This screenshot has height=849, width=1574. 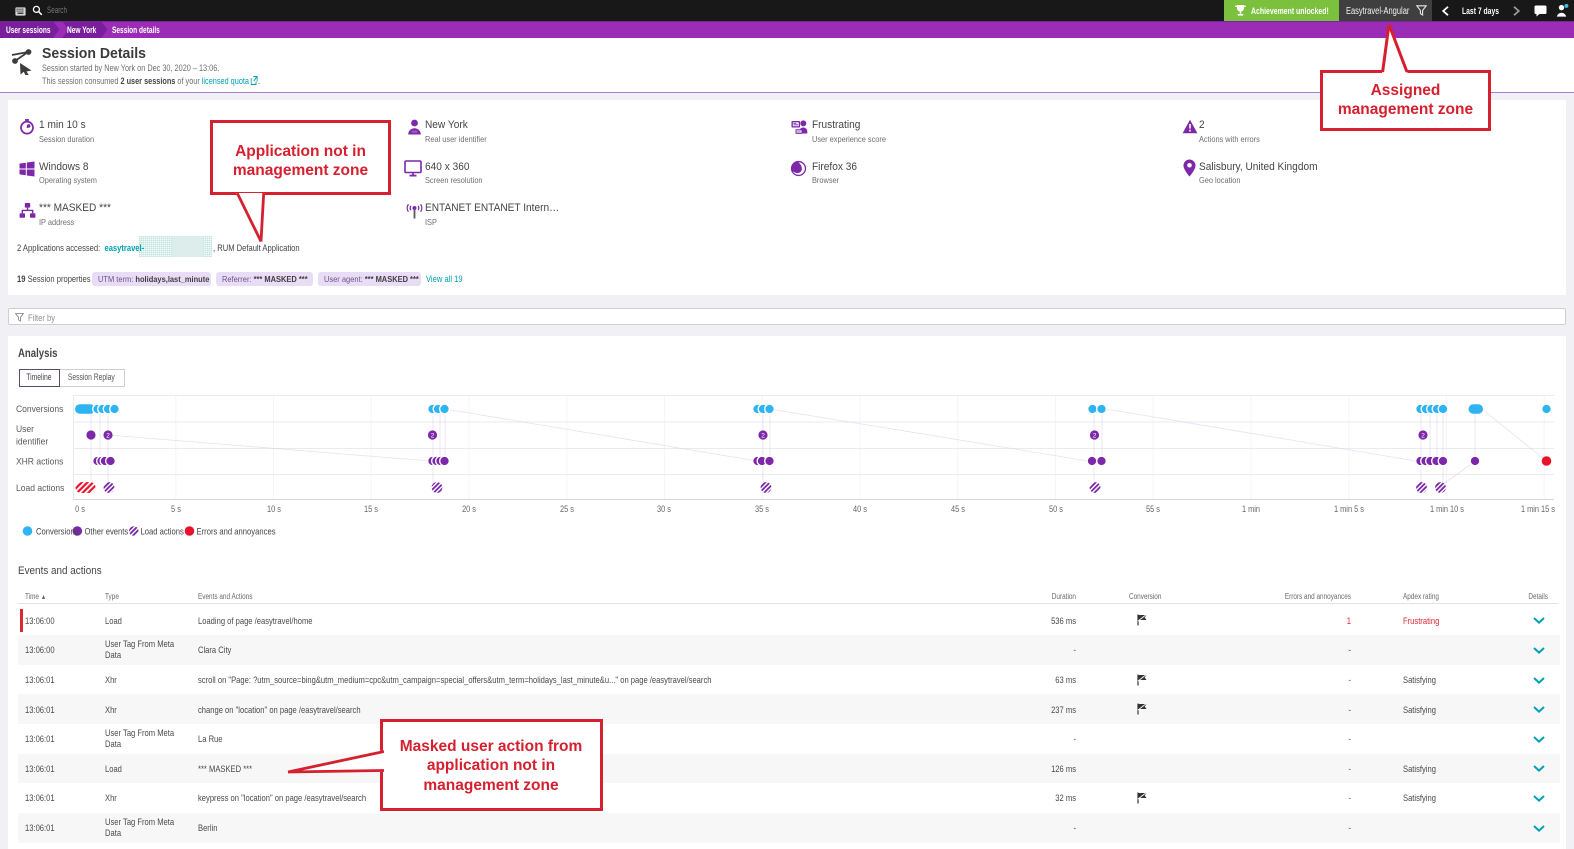 What do you see at coordinates (860, 509) in the screenshot?
I see `svg-text: 40 s` at bounding box center [860, 509].